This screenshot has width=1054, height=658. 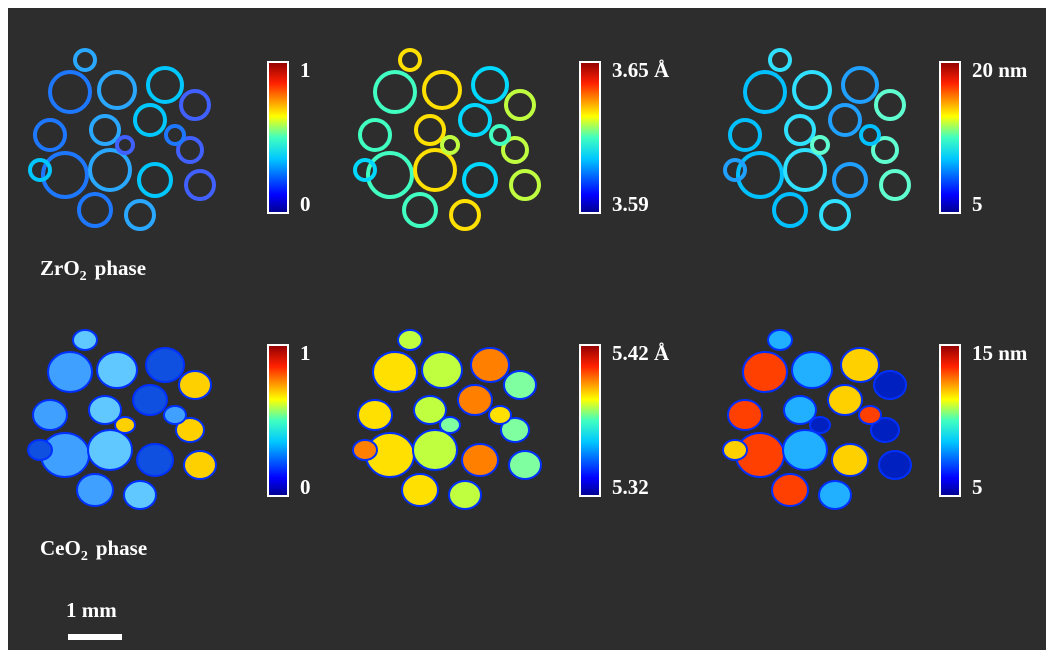 What do you see at coordinates (641, 70) in the screenshot?
I see `colorbar-max: 3.65 Å` at bounding box center [641, 70].